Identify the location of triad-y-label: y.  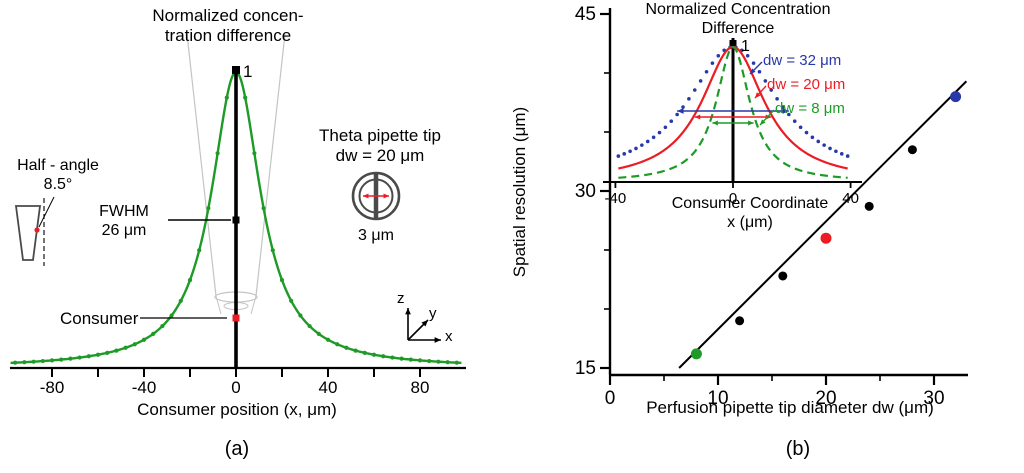
(433, 313).